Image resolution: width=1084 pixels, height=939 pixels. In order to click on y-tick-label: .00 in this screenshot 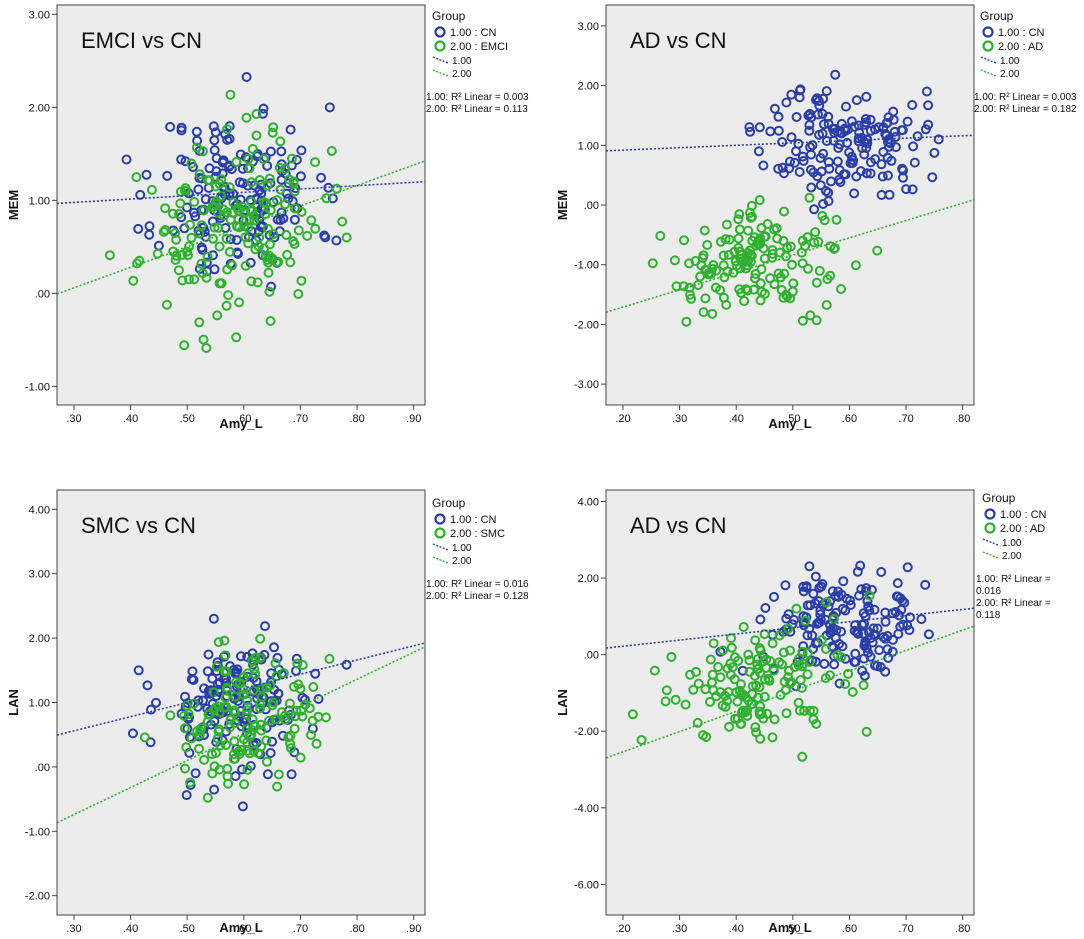, I will do `click(591, 206)`.